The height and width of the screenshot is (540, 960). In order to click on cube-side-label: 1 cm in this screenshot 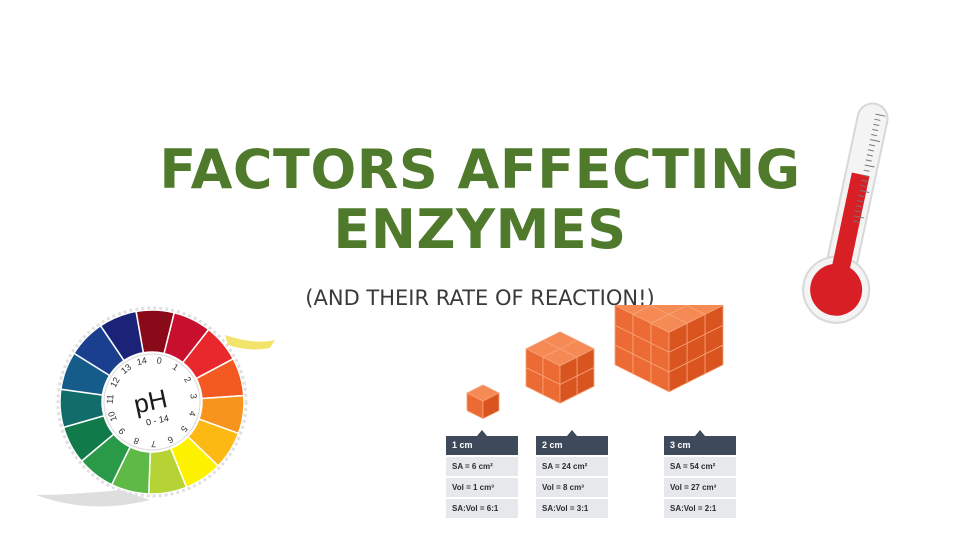, I will do `click(482, 442)`.